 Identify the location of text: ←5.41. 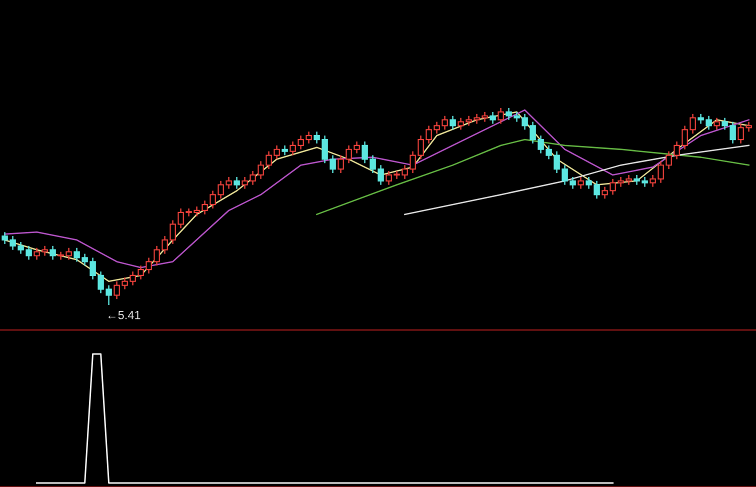
(124, 315).